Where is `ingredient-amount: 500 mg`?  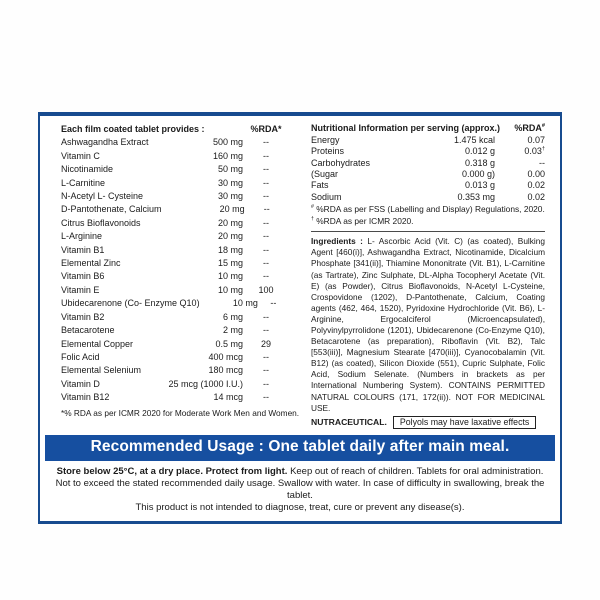
ingredient-amount: 500 mg is located at coordinates (227, 142).